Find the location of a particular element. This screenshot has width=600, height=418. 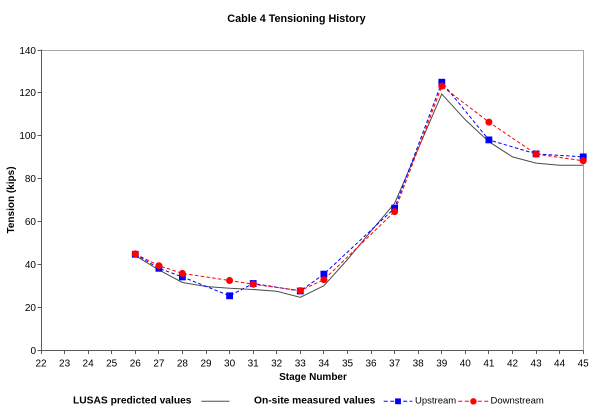

svg-text: 39 is located at coordinates (442, 364).